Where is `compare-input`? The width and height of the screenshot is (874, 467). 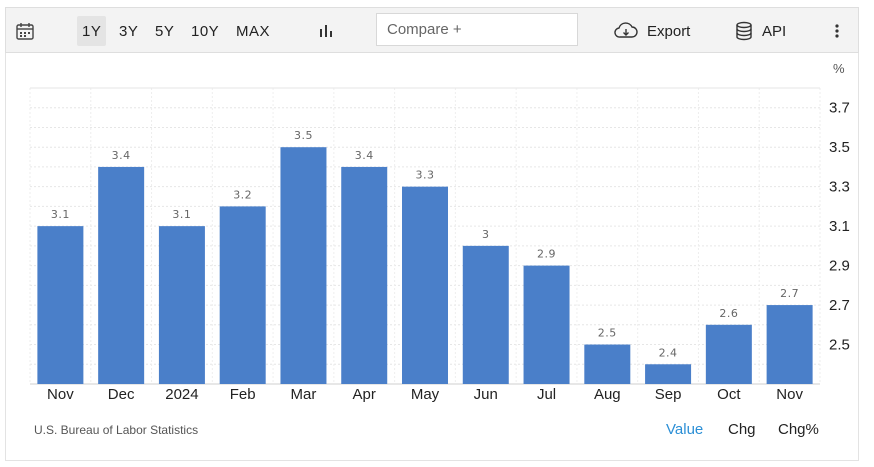
compare-input is located at coordinates (477, 29).